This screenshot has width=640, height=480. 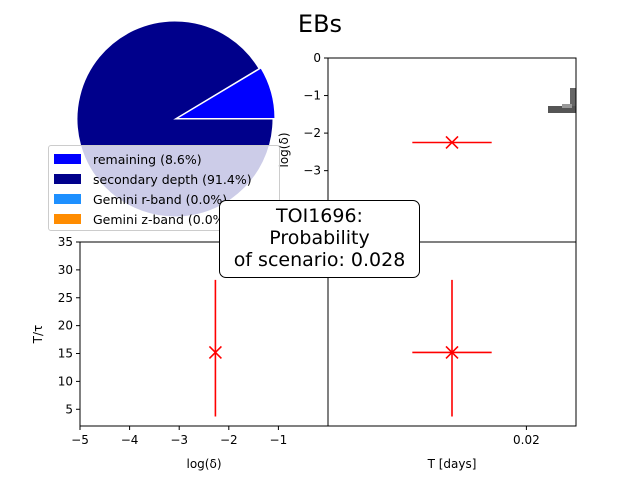 I want to click on pie-slice, so click(x=225, y=93).